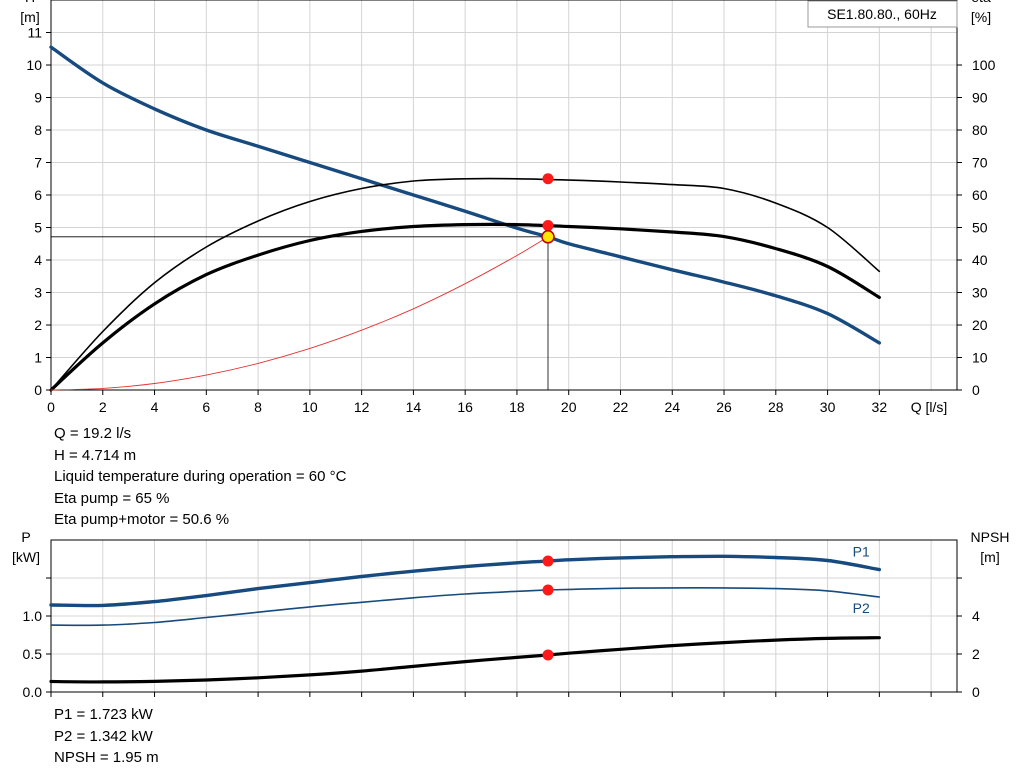  What do you see at coordinates (465, 407) in the screenshot?
I see `x-tick-label: 16` at bounding box center [465, 407].